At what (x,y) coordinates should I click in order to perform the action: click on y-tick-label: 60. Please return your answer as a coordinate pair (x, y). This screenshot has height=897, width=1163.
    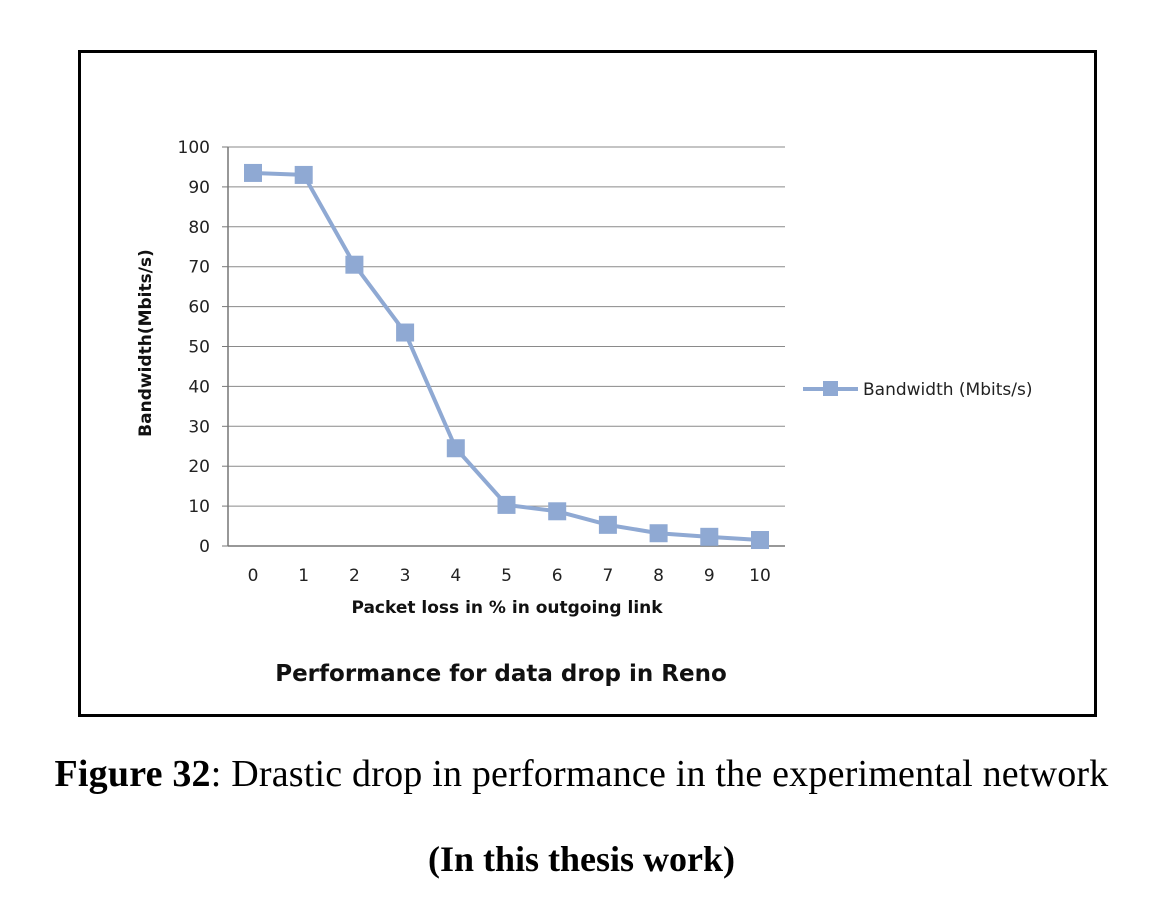
    Looking at the image, I should click on (199, 308).